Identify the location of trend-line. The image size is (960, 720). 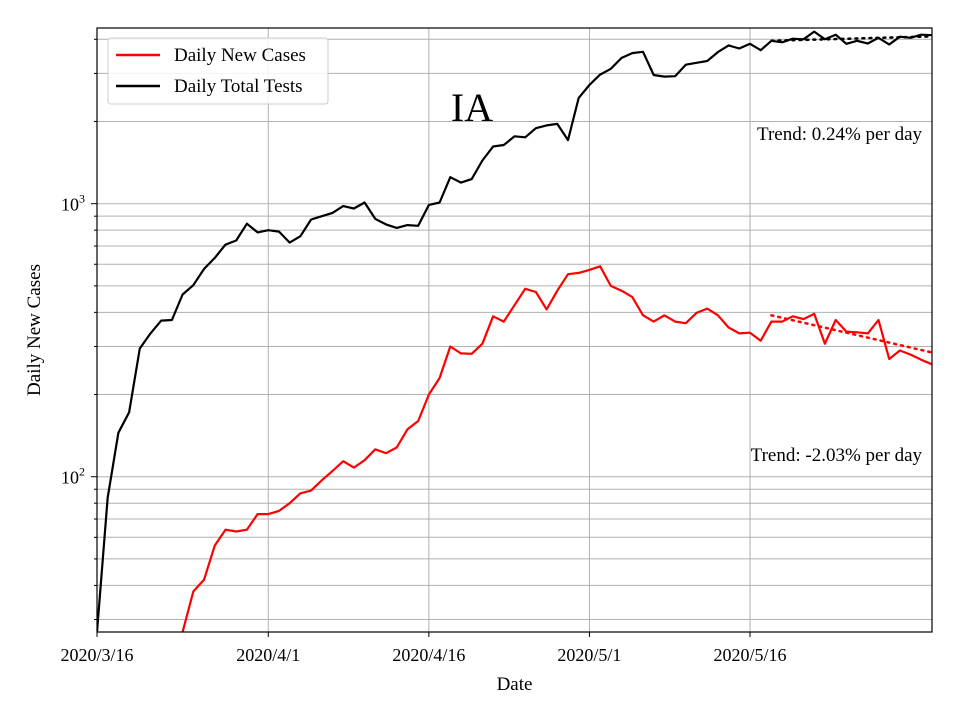
(851, 334).